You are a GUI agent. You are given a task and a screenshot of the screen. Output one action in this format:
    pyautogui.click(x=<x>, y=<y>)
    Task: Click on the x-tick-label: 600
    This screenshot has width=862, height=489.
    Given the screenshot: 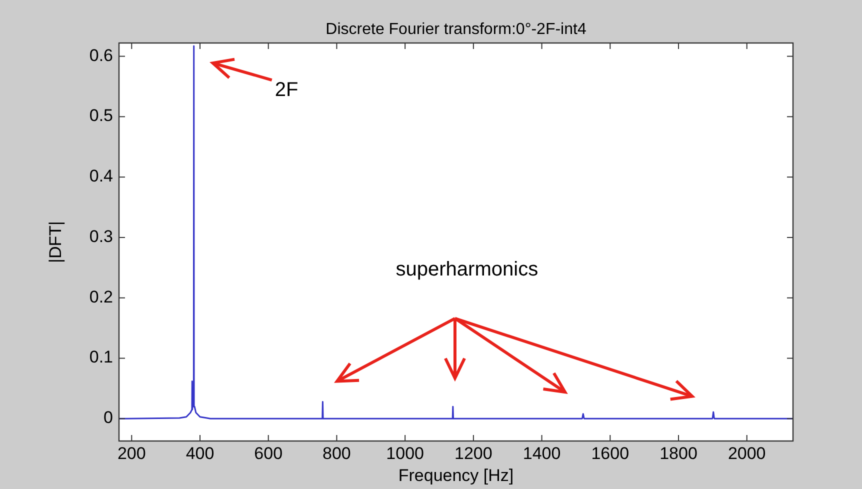 What is the action you would take?
    pyautogui.click(x=268, y=453)
    